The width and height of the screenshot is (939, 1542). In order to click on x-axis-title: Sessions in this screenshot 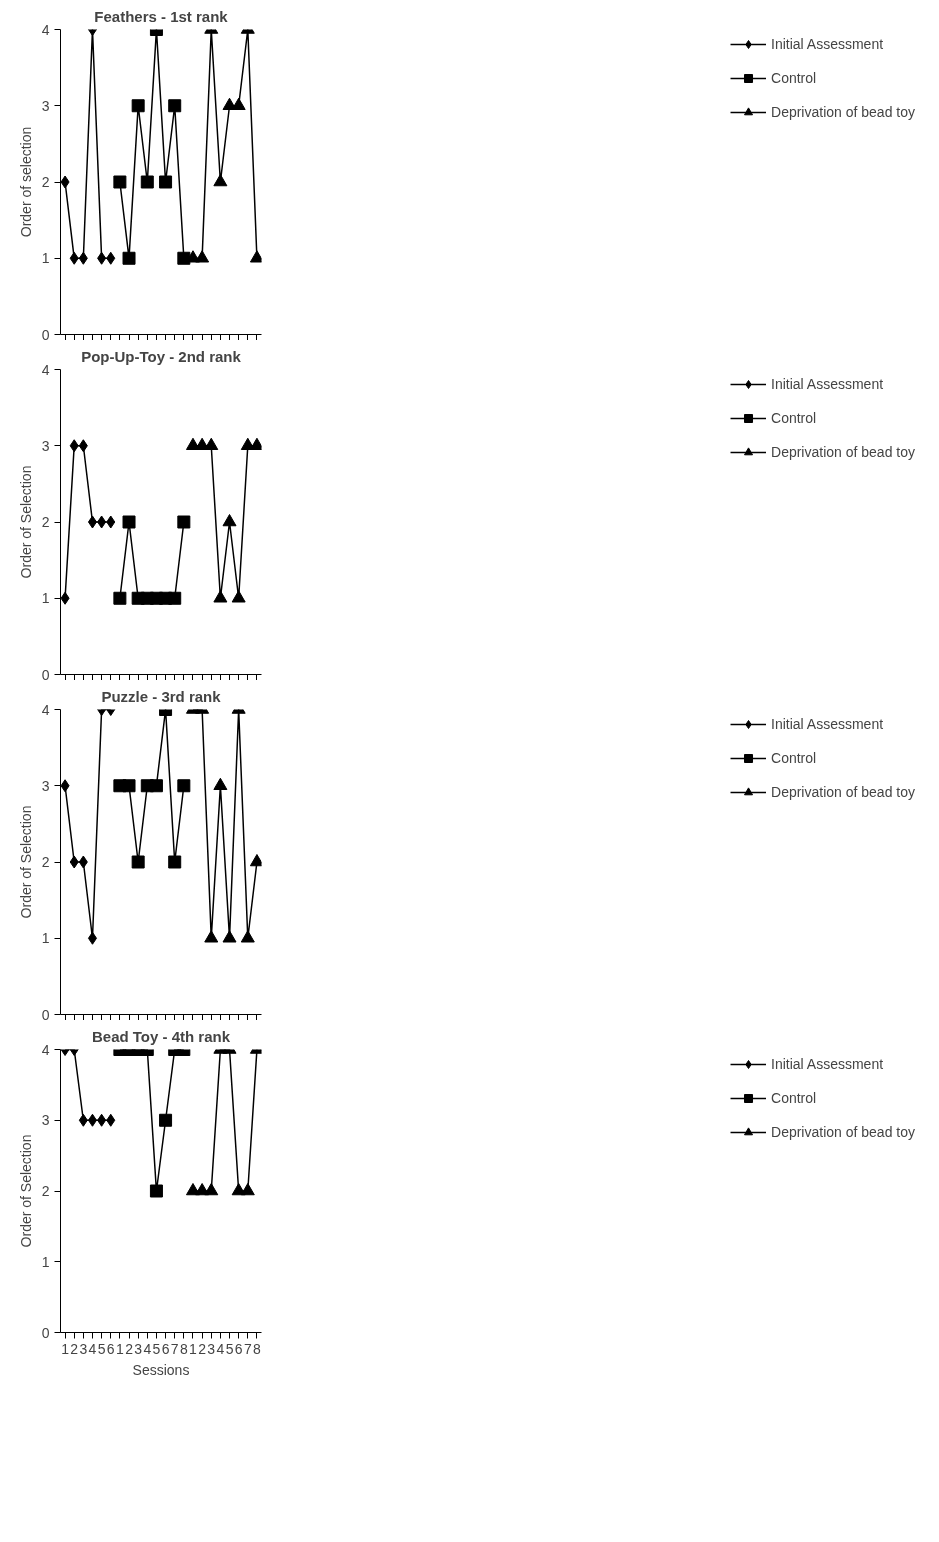, I will do `click(161, 1369)`.